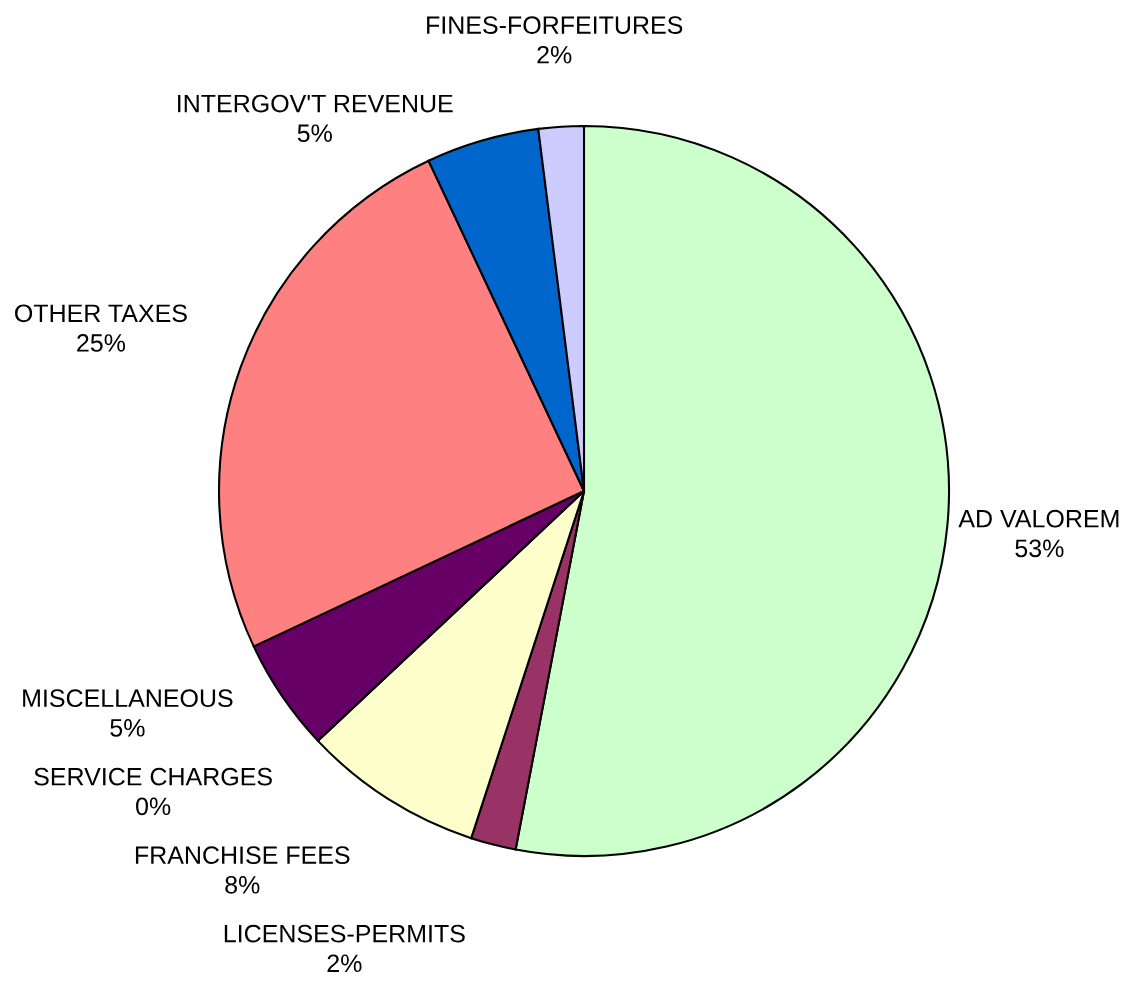 Image resolution: width=1144 pixels, height=992 pixels. Describe the element at coordinates (315, 103) in the screenshot. I see `slice-label: INTERGOV'T REVENUE` at that location.